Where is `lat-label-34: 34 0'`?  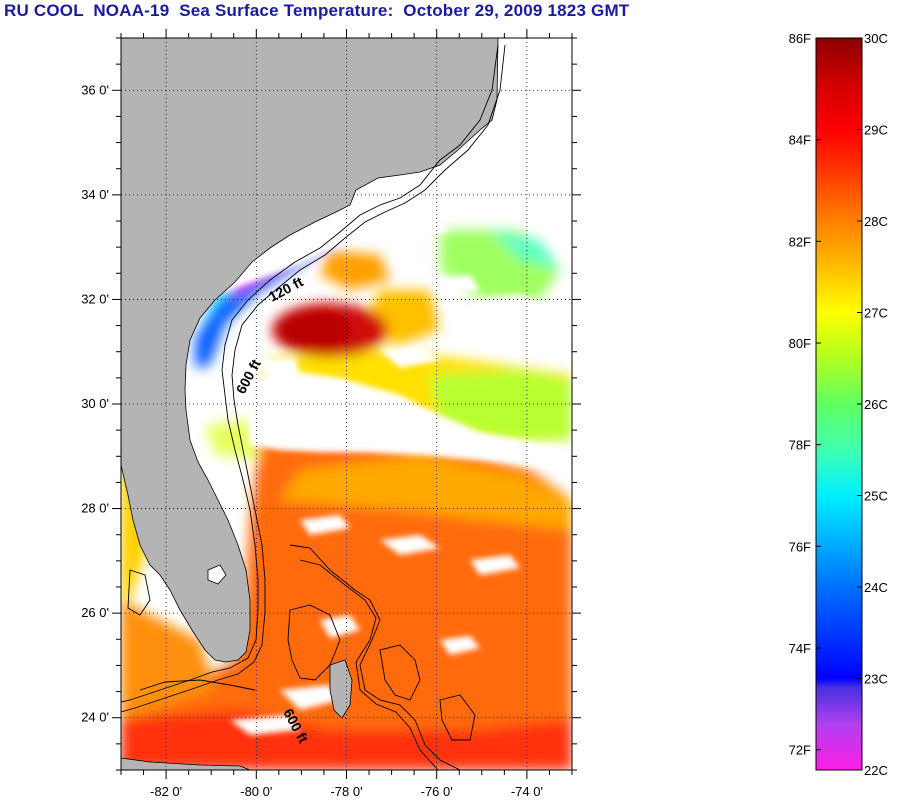
lat-label-34: 34 0' is located at coordinates (95, 194).